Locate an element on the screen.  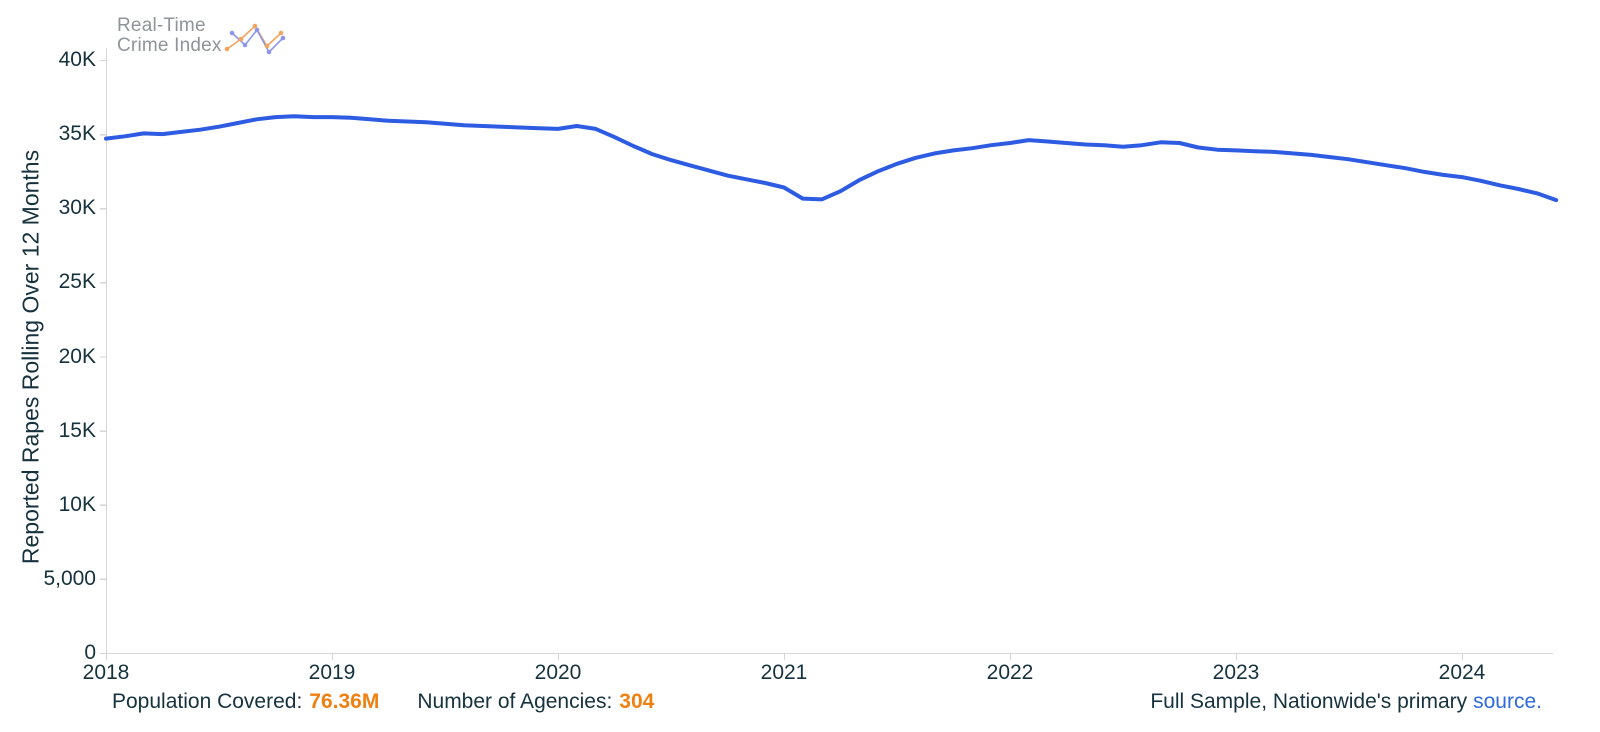
x-tick-label: 2021 is located at coordinates (784, 672).